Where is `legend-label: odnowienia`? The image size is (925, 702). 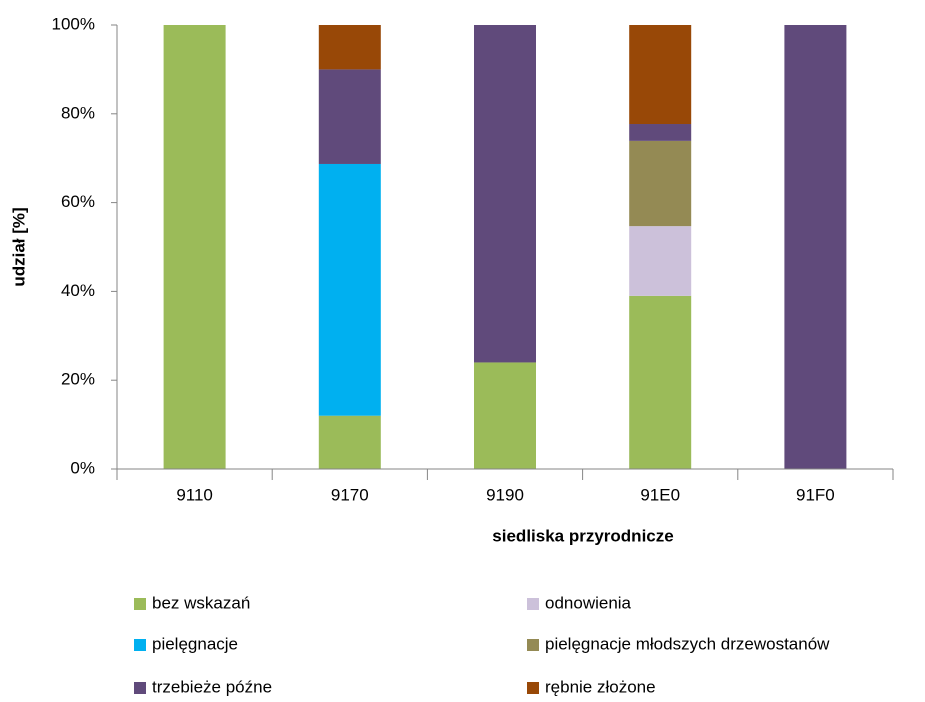 legend-label: odnowienia is located at coordinates (588, 602).